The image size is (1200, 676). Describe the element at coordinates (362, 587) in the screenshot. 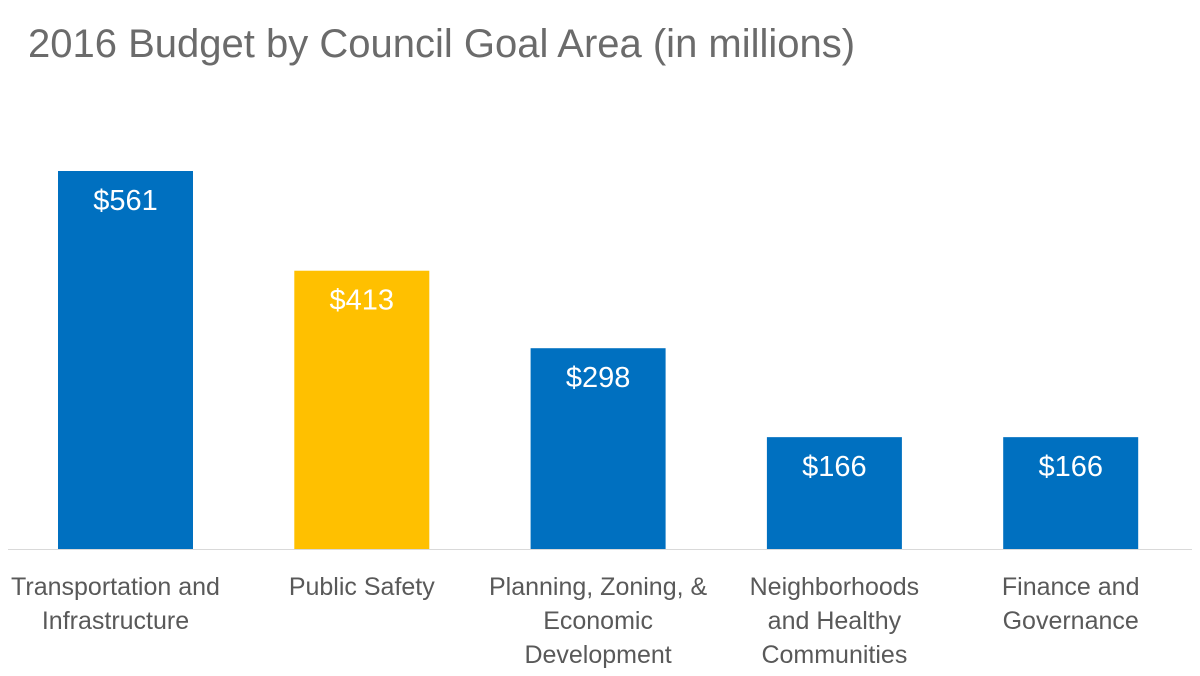

I see `category-label: Public Safety` at that location.